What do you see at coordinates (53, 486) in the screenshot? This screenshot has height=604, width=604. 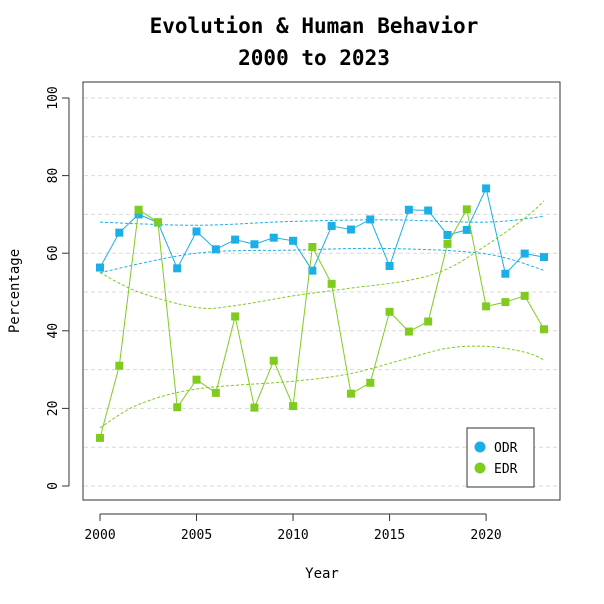 I see `y-tick-label: 0` at bounding box center [53, 486].